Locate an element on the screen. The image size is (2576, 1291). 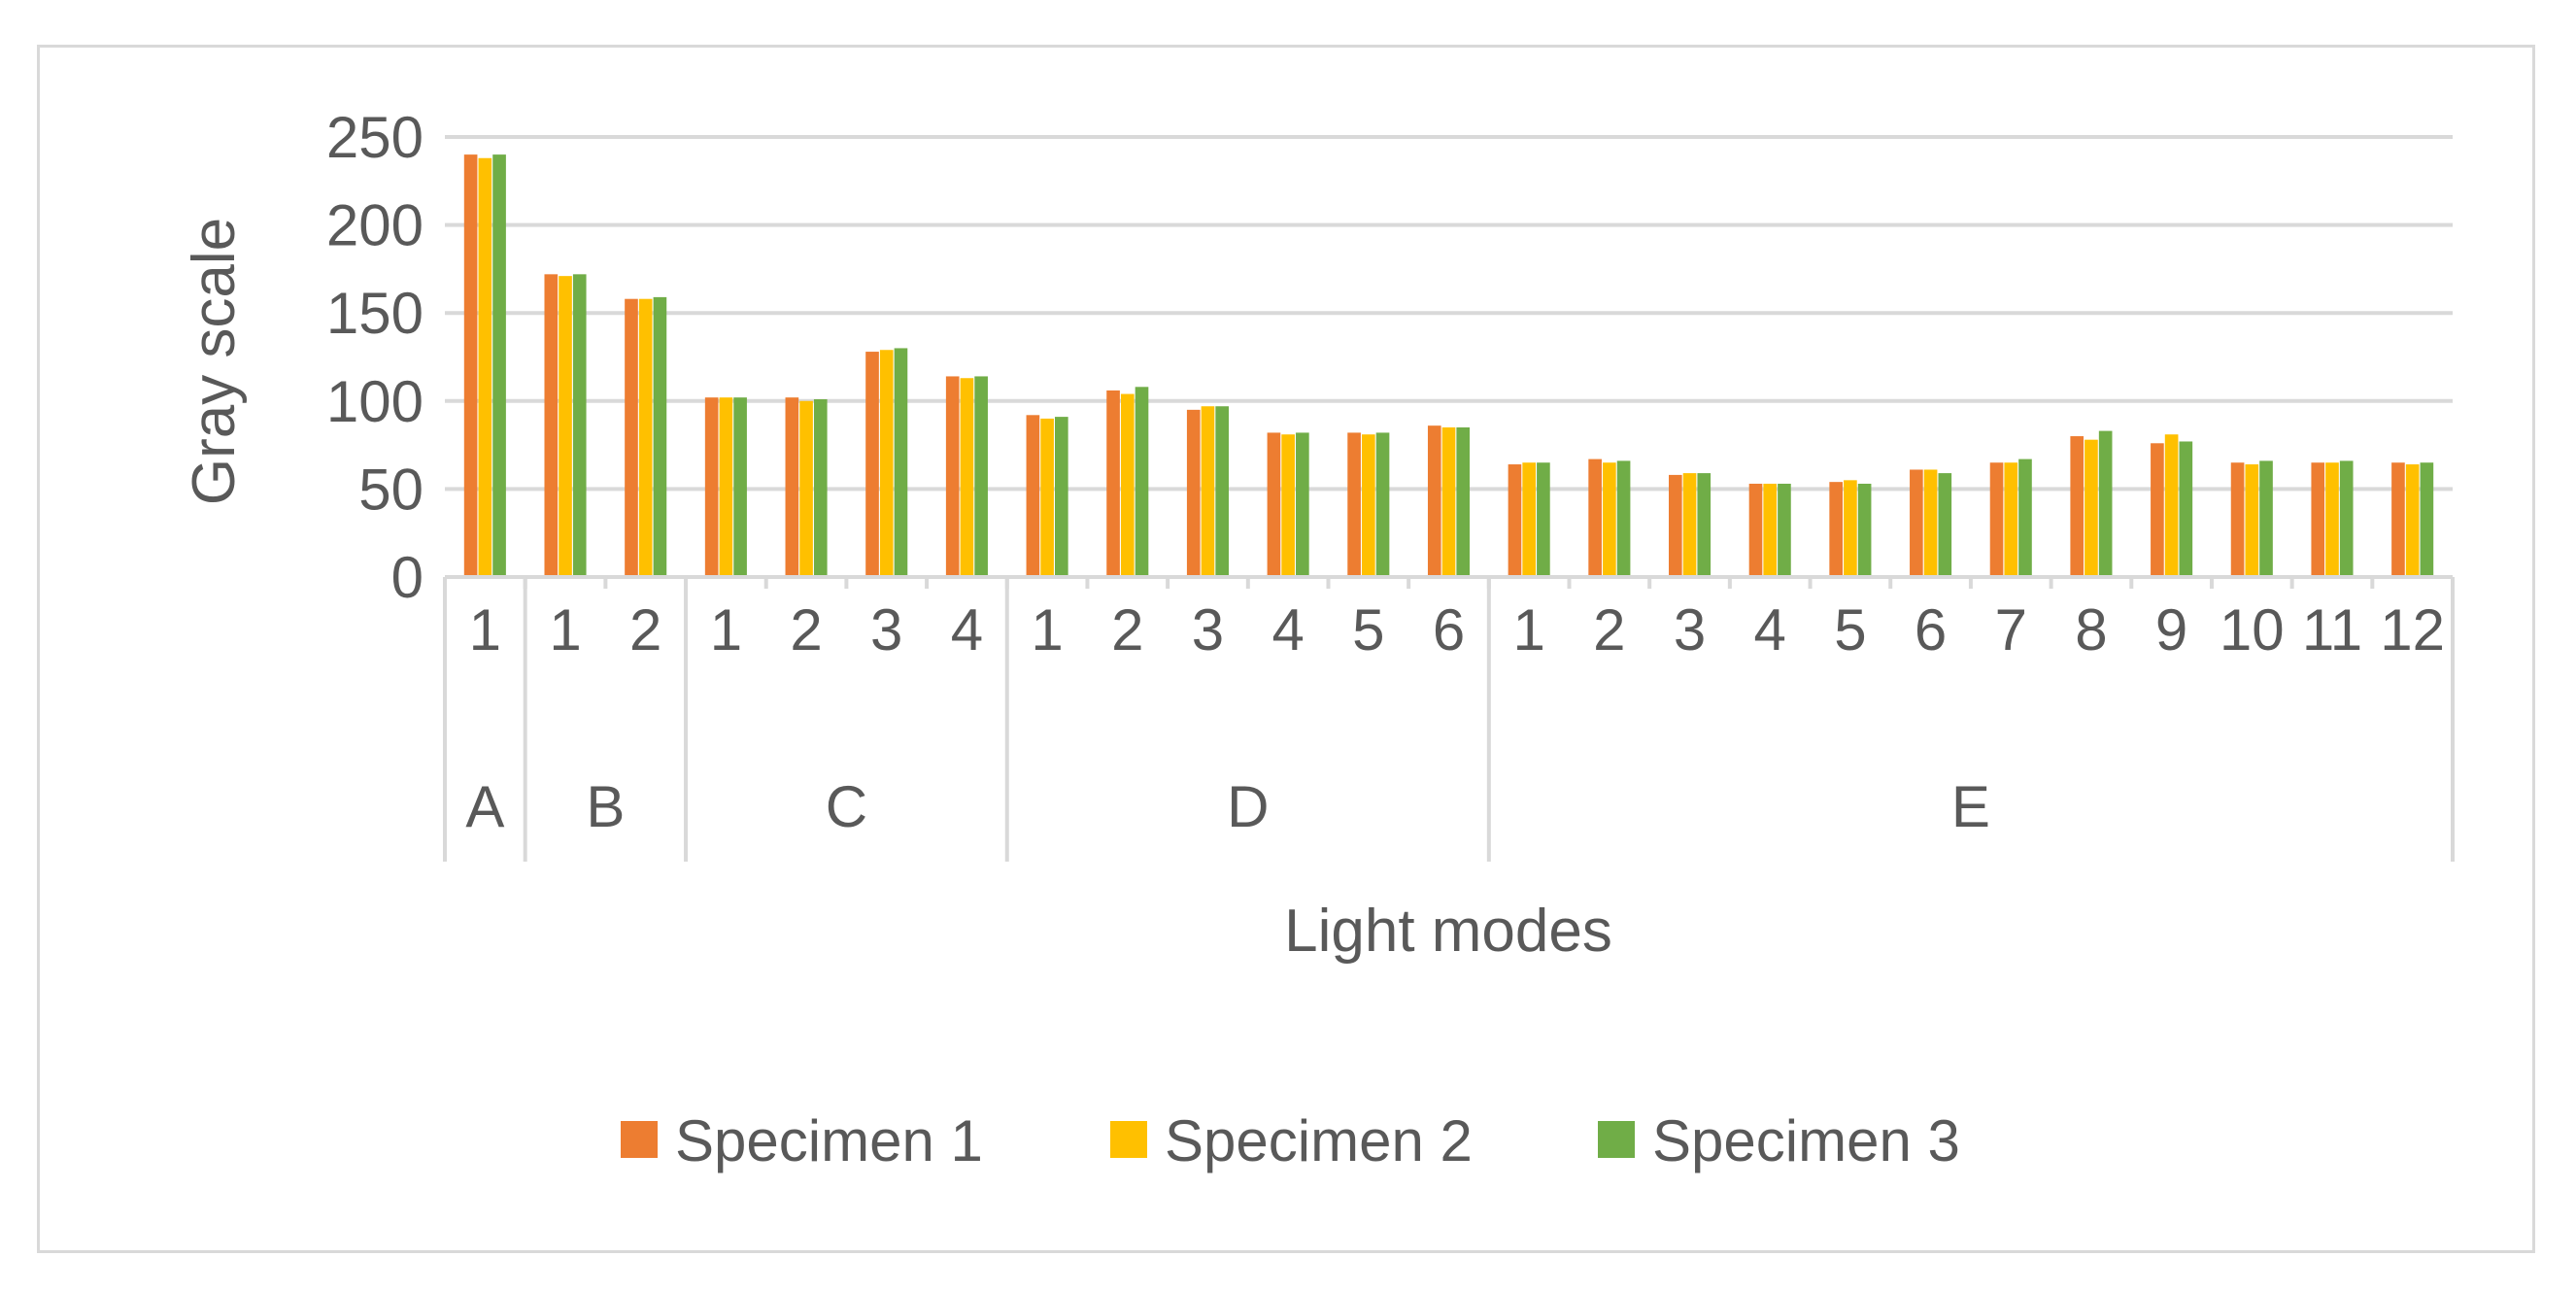
legend-label: Specimen 1 is located at coordinates (829, 1140).